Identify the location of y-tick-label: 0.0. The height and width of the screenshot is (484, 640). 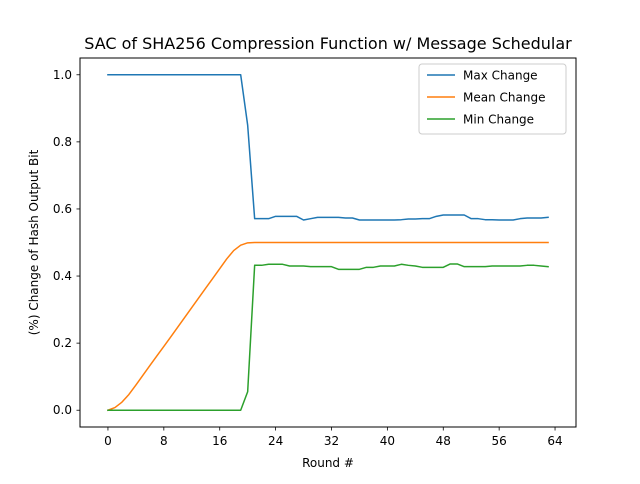
(62, 410).